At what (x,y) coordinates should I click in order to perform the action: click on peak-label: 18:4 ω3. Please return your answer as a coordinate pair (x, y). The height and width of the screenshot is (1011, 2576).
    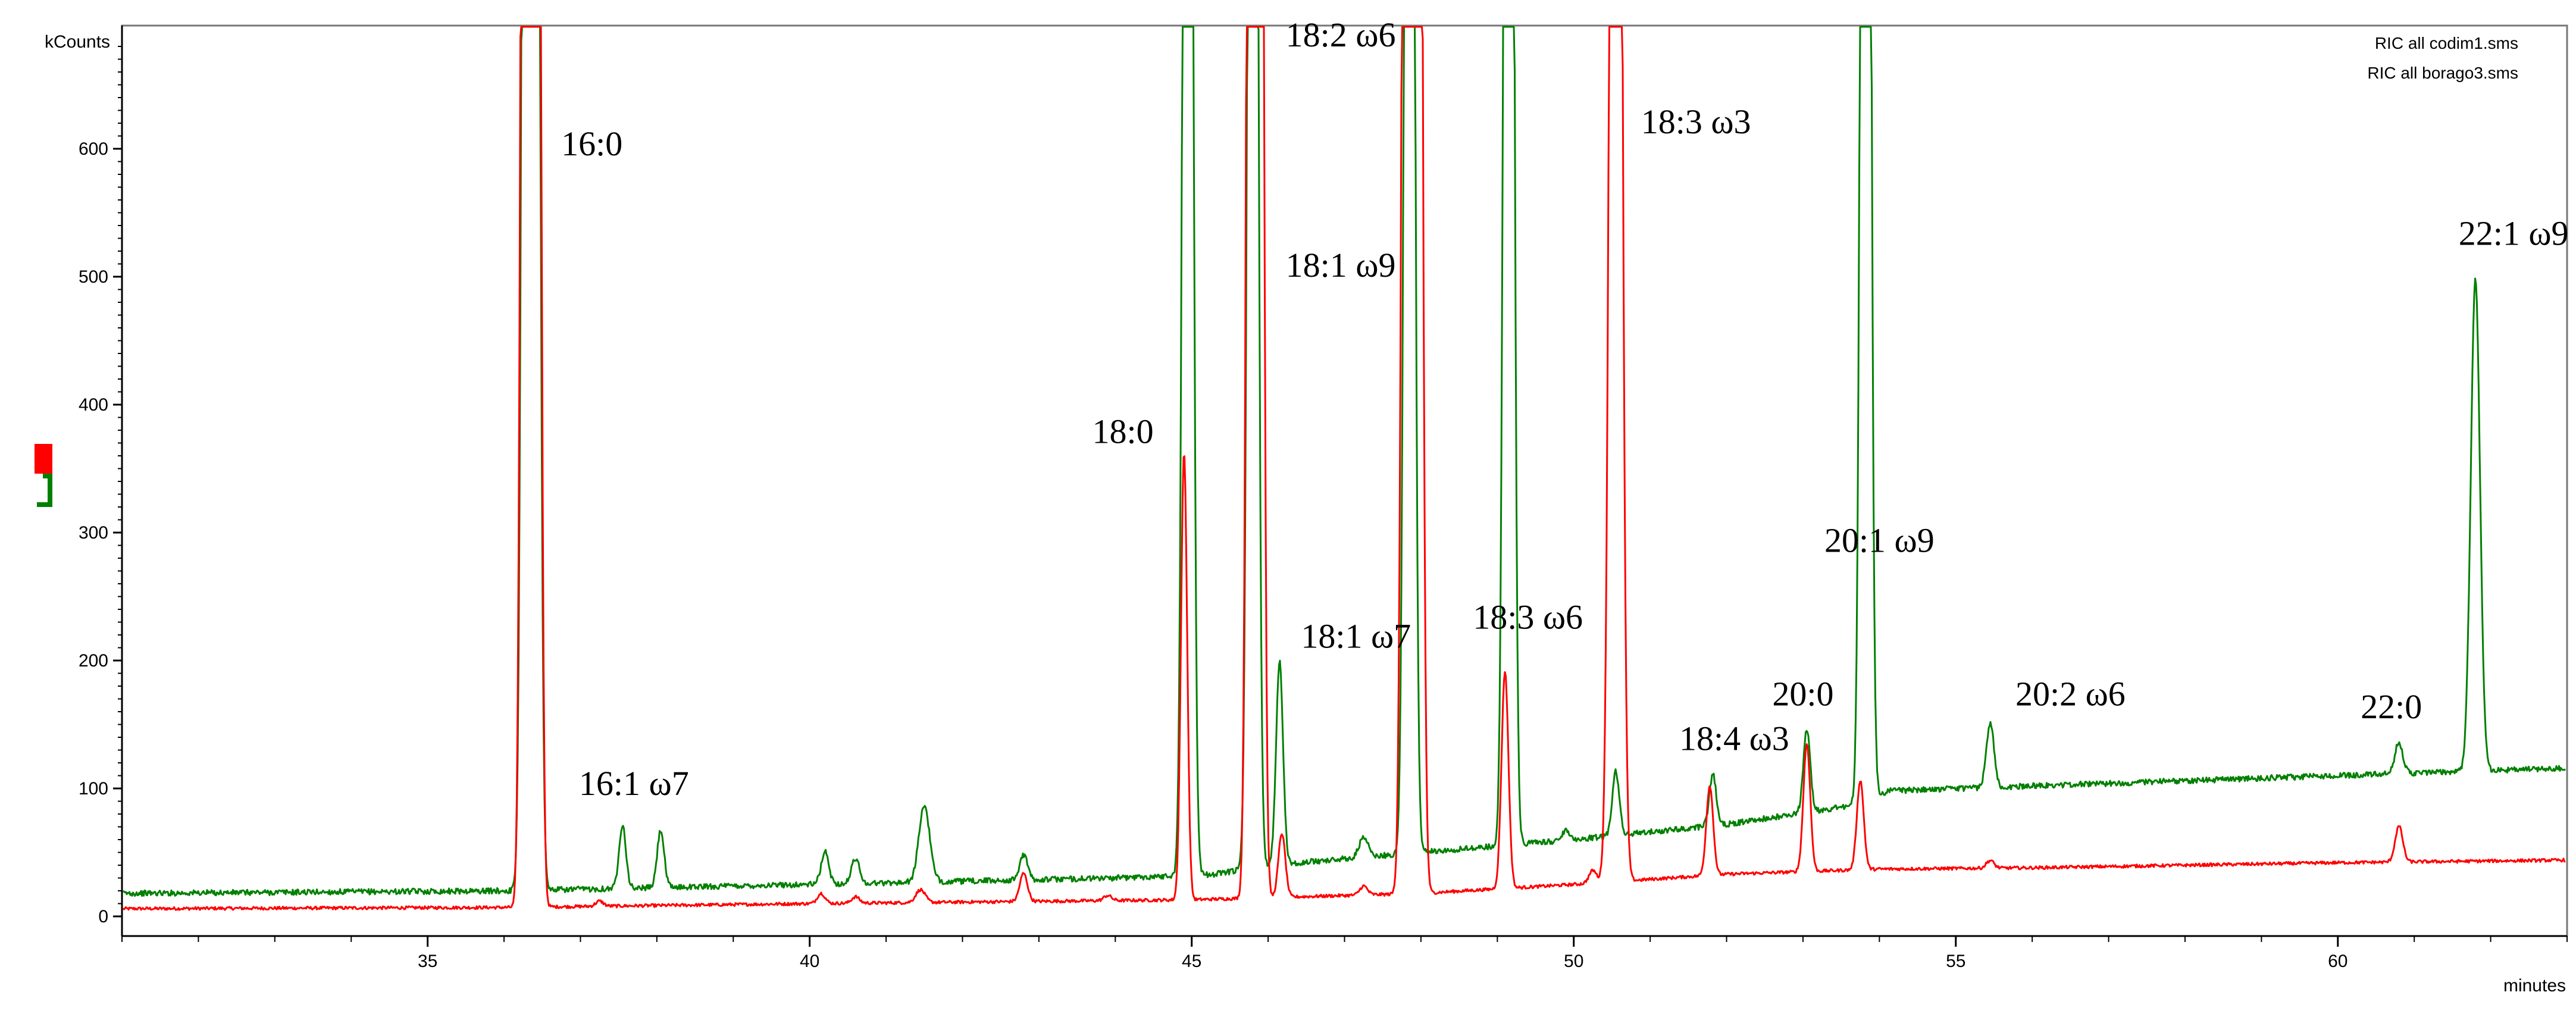
    Looking at the image, I should click on (1734, 739).